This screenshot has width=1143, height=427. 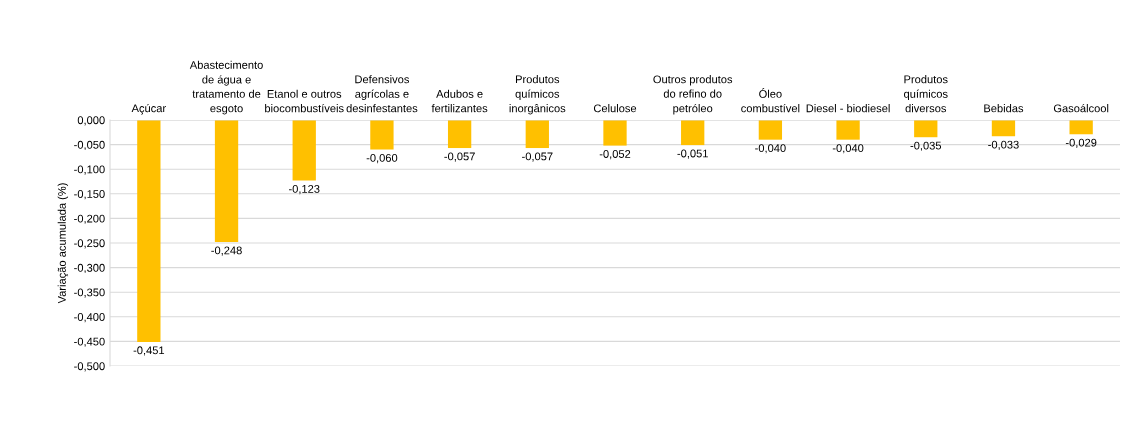 I want to click on data-label: -0,033, so click(x=1003, y=145).